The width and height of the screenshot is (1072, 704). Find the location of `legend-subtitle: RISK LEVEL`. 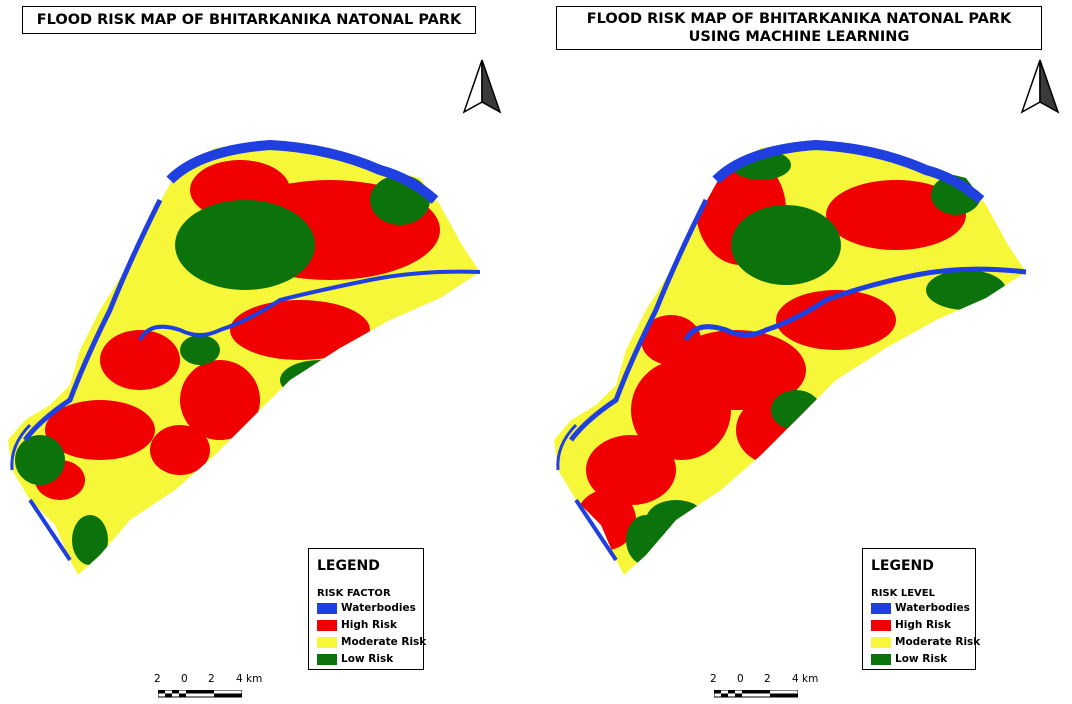

legend-subtitle: RISK LEVEL is located at coordinates (903, 593).